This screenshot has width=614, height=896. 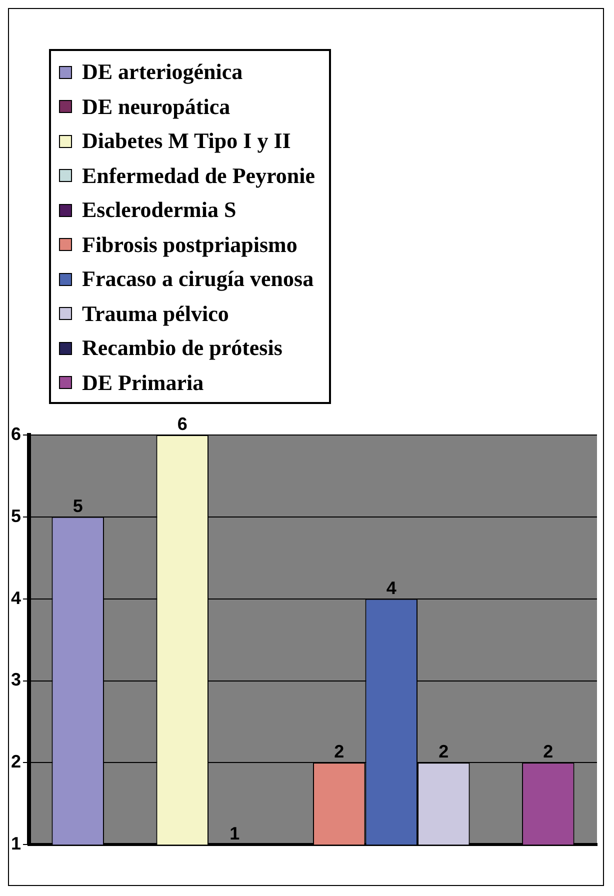 I want to click on y-tick-label: 5, so click(x=16, y=516).